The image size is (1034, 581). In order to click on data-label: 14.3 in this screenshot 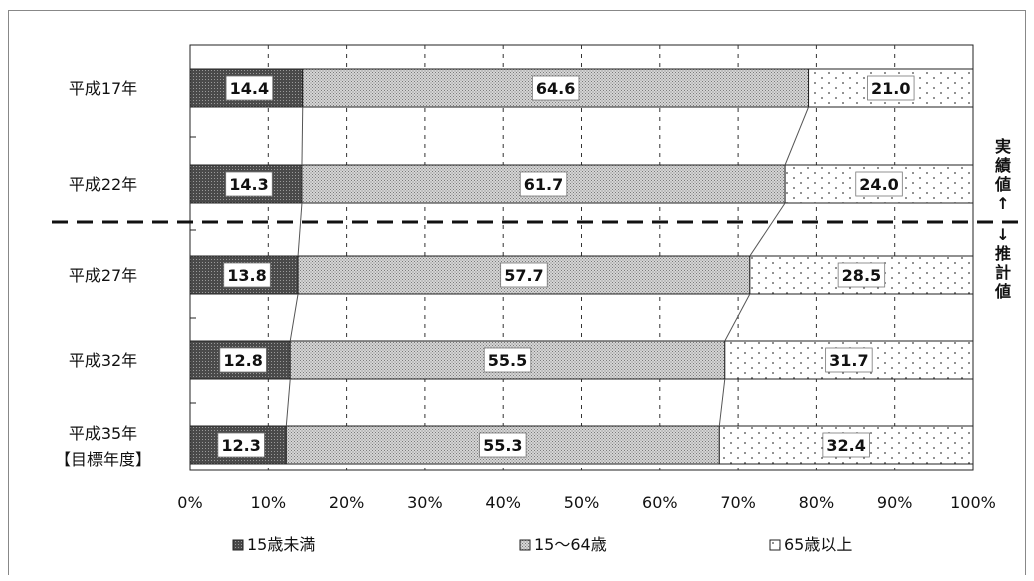, I will do `click(248, 184)`.